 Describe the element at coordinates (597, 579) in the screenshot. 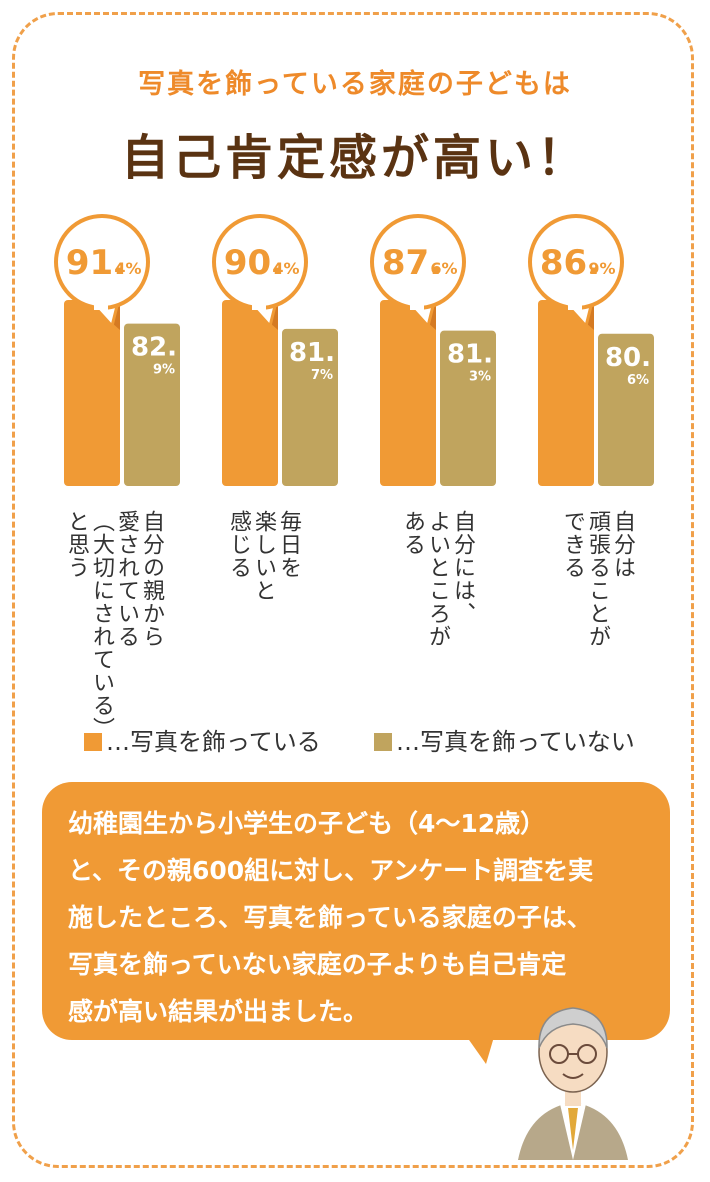

I see `category-label-4: 自分は 頑張ることが できる` at that location.